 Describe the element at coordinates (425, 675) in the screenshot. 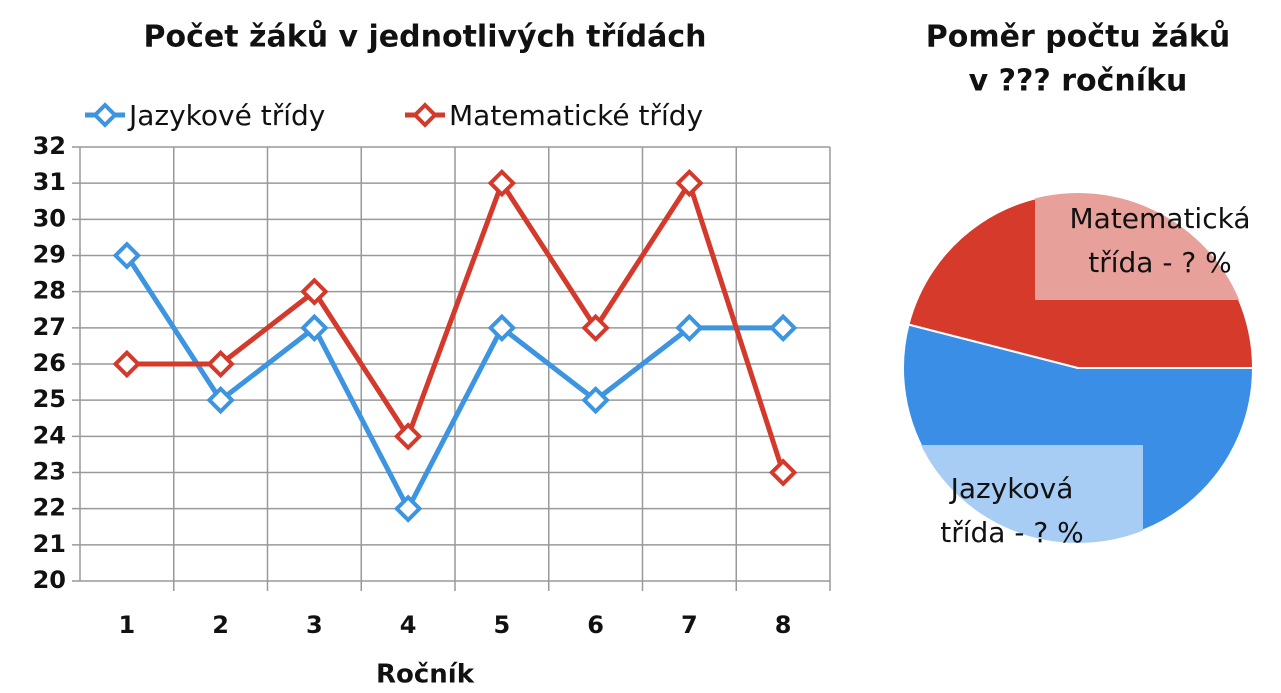

I see `x-axis-title: Ročník` at that location.